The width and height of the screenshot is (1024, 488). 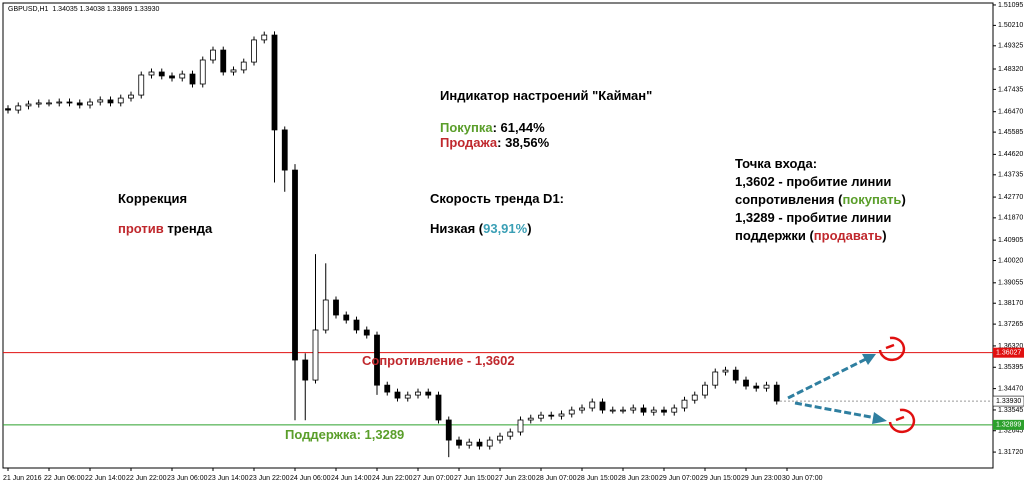 What do you see at coordinates (1010, 154) in the screenshot?
I see `y-tick-label: 1.44620` at bounding box center [1010, 154].